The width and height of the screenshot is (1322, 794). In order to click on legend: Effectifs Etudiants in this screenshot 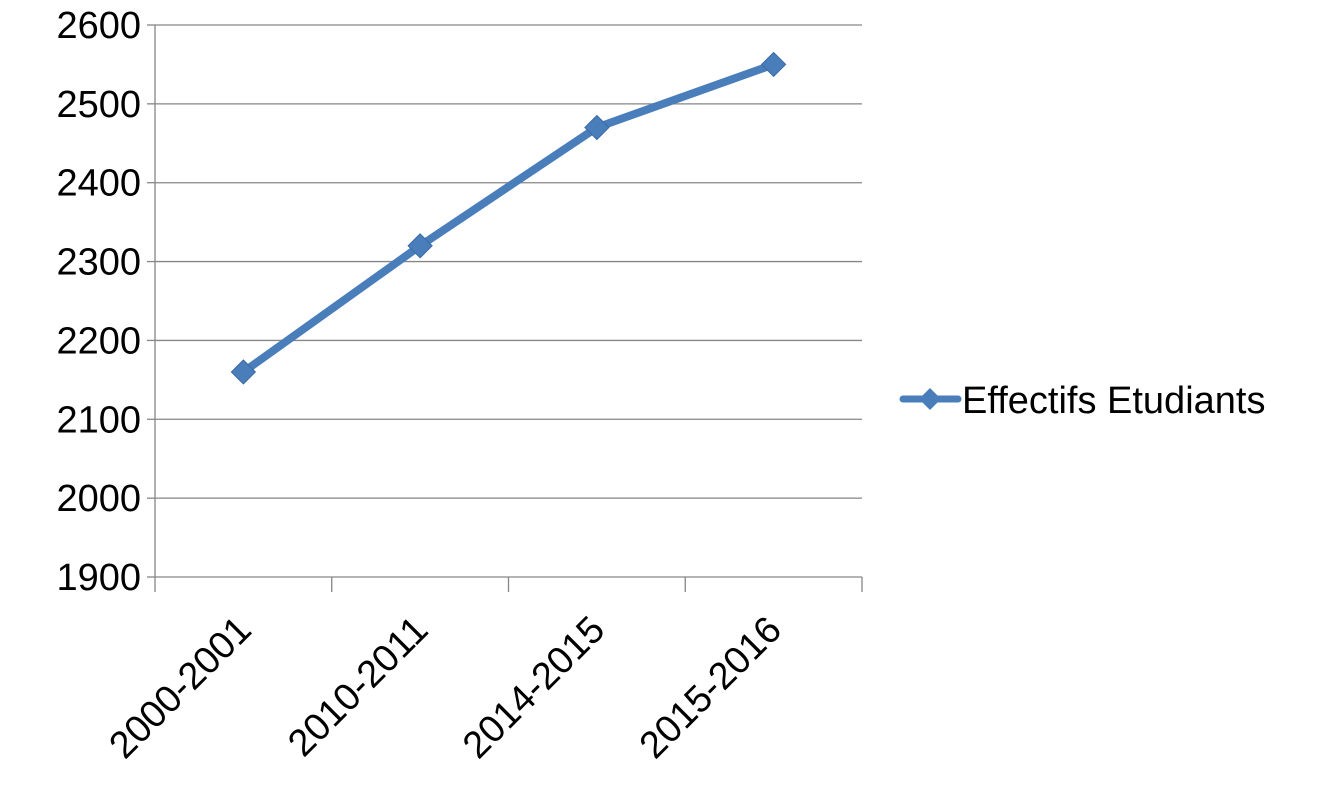, I will do `click(1082, 401)`.